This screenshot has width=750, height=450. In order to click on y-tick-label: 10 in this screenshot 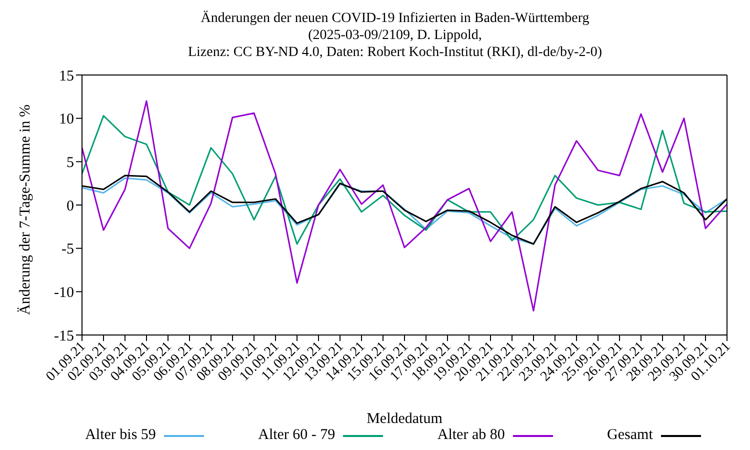, I will do `click(66, 120)`.